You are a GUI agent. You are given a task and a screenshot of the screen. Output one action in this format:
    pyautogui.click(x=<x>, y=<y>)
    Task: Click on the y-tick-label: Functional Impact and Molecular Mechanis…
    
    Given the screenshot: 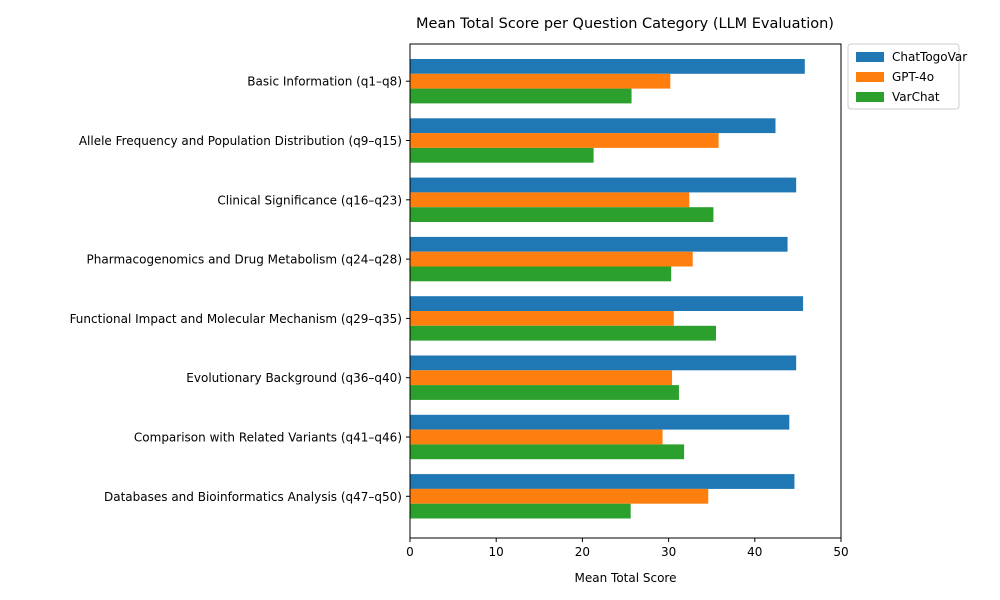 What is the action you would take?
    pyautogui.click(x=236, y=319)
    